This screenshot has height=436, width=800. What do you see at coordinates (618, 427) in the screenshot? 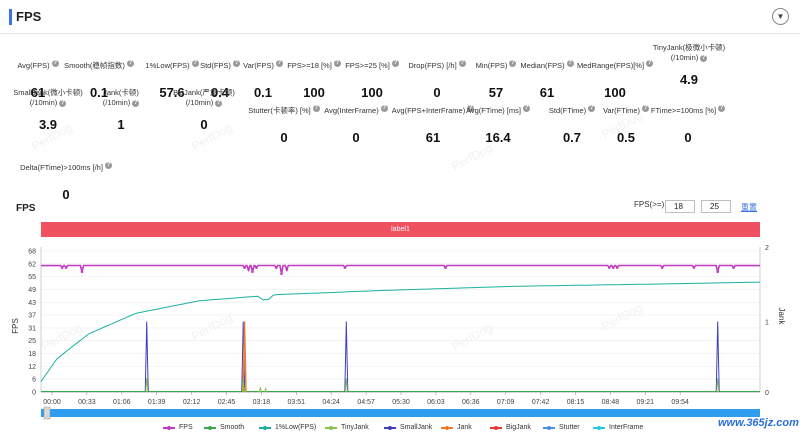
I see `legend-item: InterFrame` at bounding box center [618, 427].